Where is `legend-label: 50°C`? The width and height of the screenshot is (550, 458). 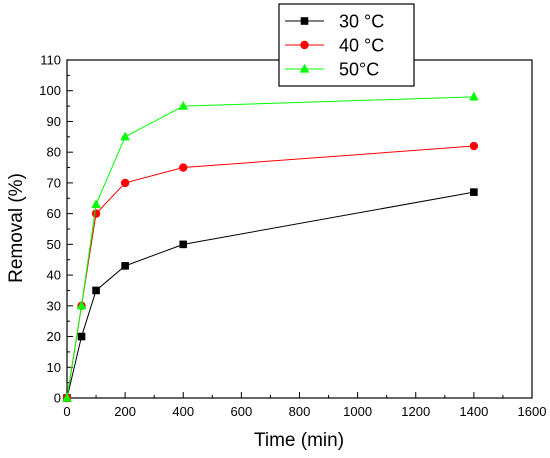
legend-label: 50°C is located at coordinates (359, 70).